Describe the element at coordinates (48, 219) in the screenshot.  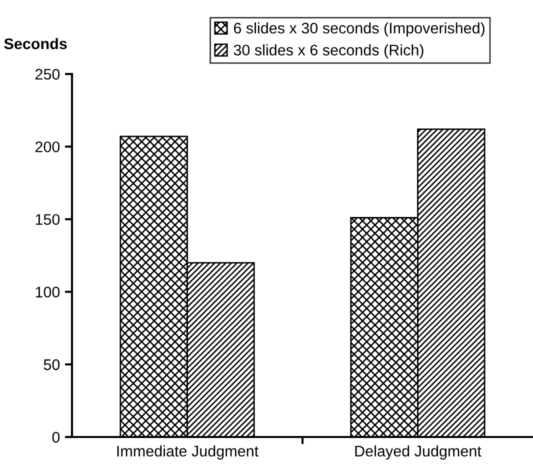
I see `y-tick-label: 150` at that location.